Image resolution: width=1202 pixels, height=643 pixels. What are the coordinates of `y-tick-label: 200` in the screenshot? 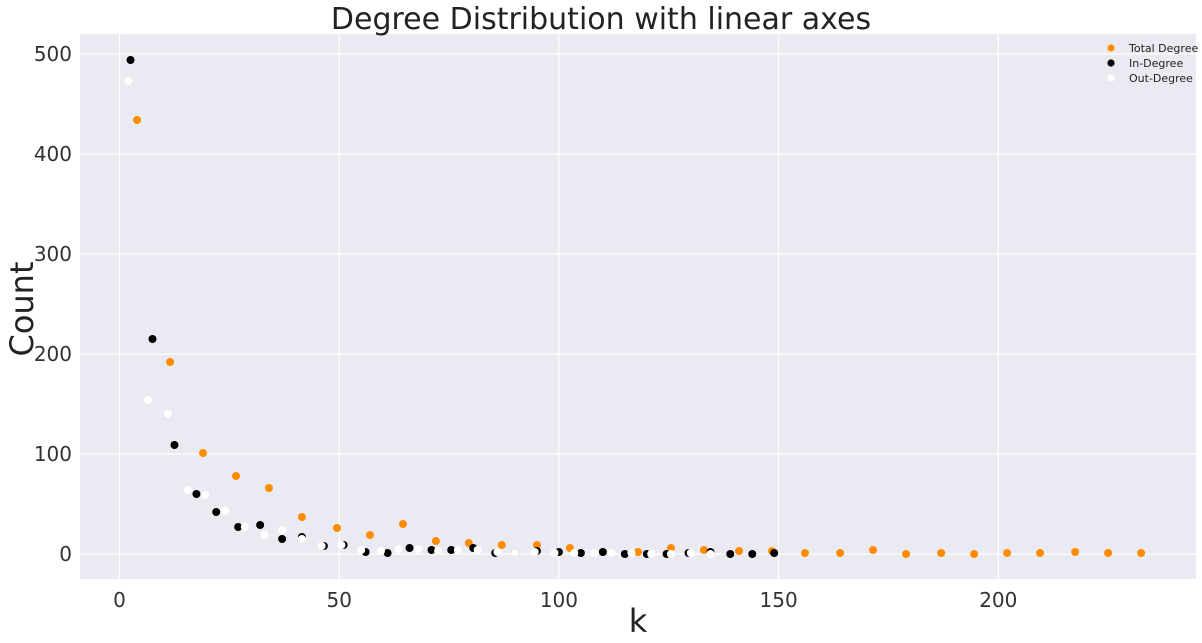 It's located at (53, 354).